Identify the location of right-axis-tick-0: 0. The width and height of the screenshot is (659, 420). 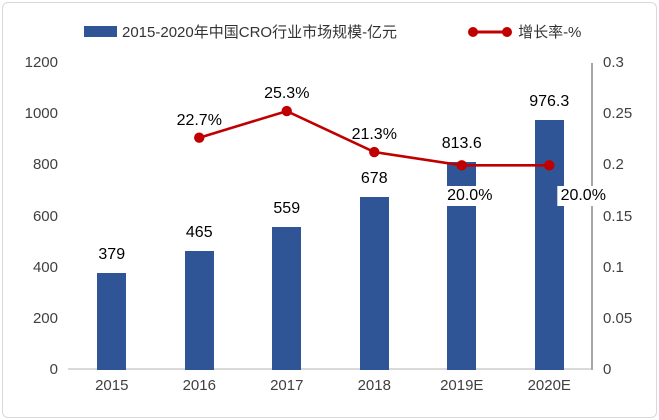
(607, 369).